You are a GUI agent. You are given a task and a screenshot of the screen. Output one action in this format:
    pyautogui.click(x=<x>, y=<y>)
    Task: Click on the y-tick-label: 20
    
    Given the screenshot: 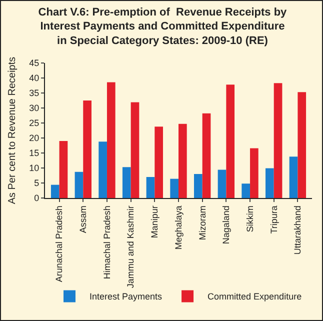 What is the action you would take?
    pyautogui.click(x=34, y=138)
    